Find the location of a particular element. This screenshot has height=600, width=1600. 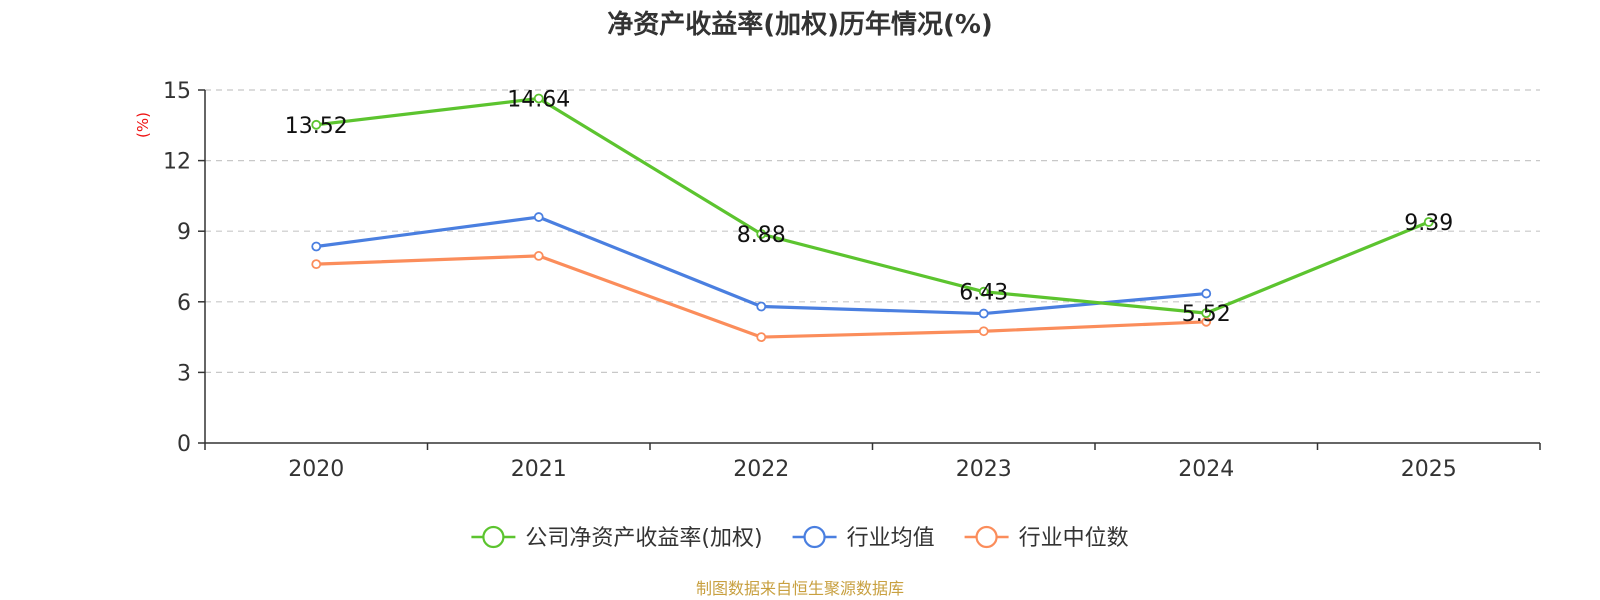

data-label: 6.43 is located at coordinates (983, 293).